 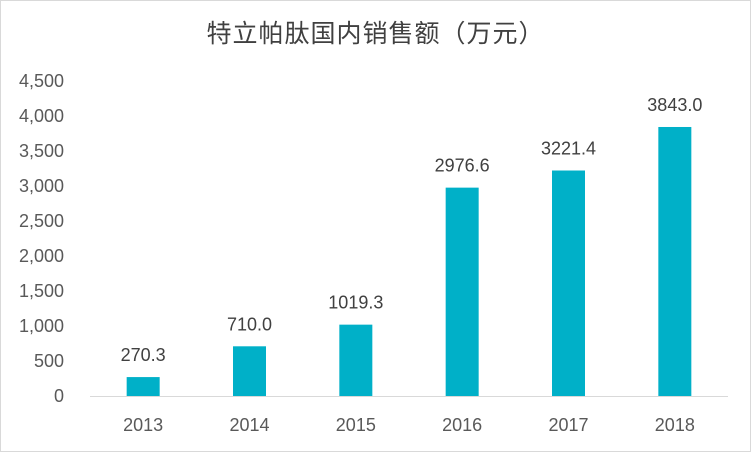 I want to click on y-tick-label: 0, so click(x=59, y=396).